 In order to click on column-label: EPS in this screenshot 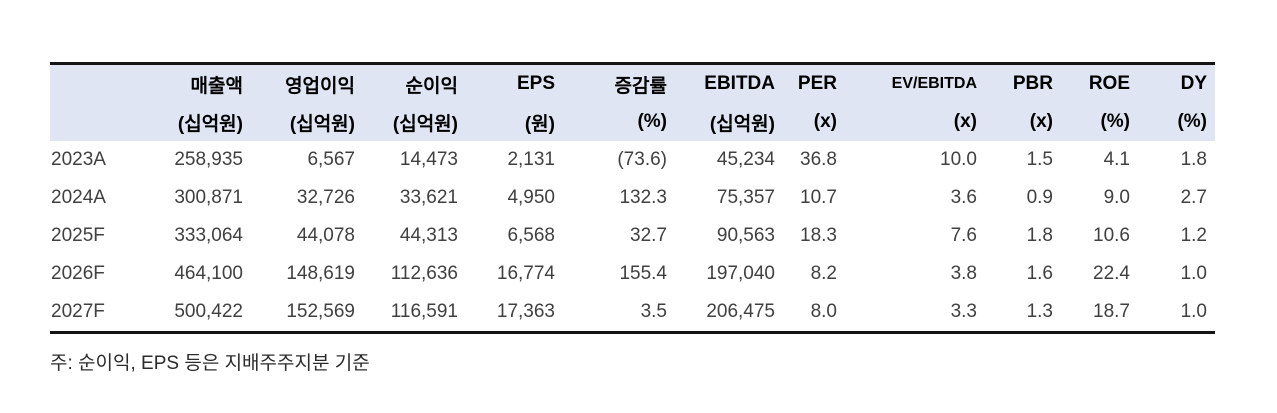, I will do `click(535, 83)`.